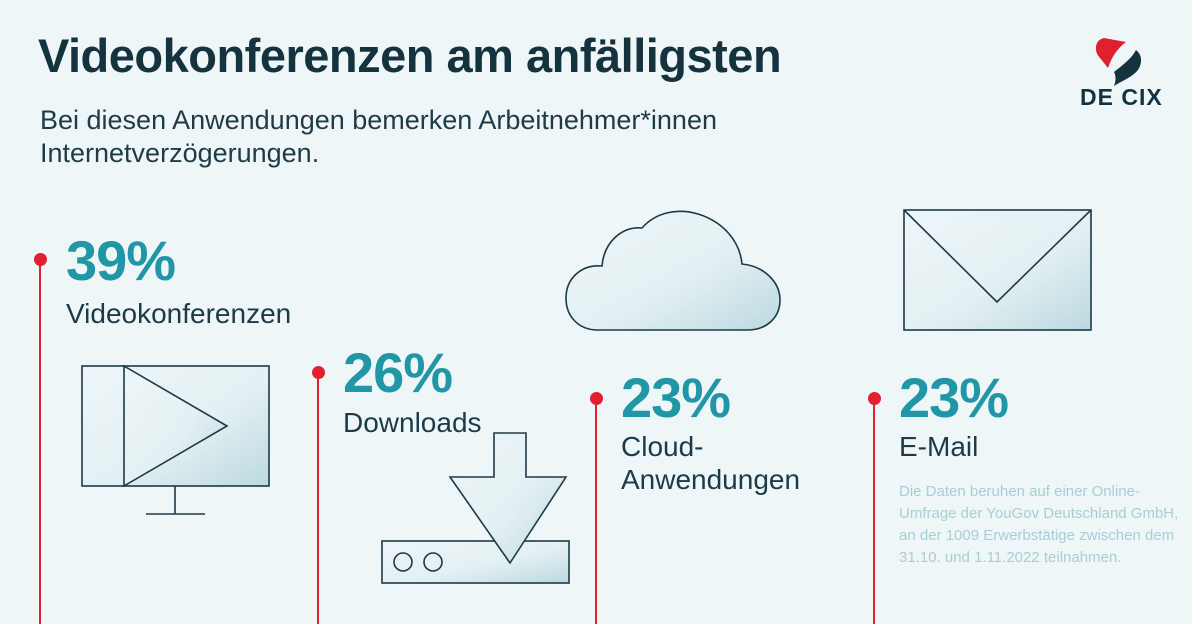 Image resolution: width=1192 pixels, height=624 pixels. I want to click on cloud-icon, so click(673, 270).